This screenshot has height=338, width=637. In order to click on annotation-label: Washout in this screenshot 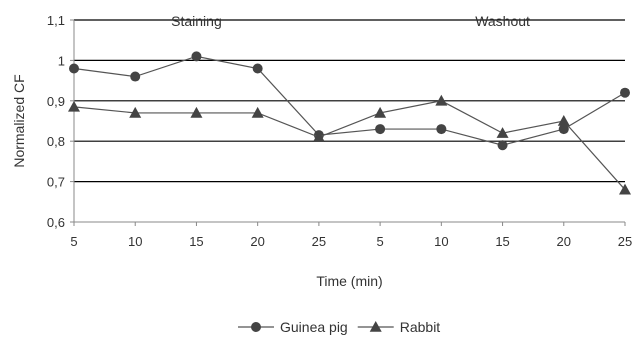, I will do `click(502, 21)`.